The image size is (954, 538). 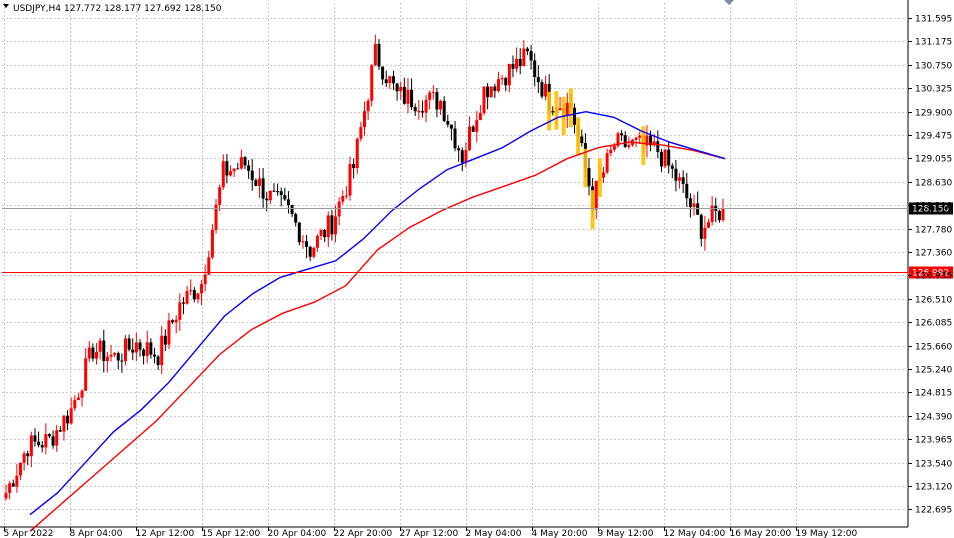 I want to click on x-tick-label: 8 Apr 04:00, so click(x=96, y=533).